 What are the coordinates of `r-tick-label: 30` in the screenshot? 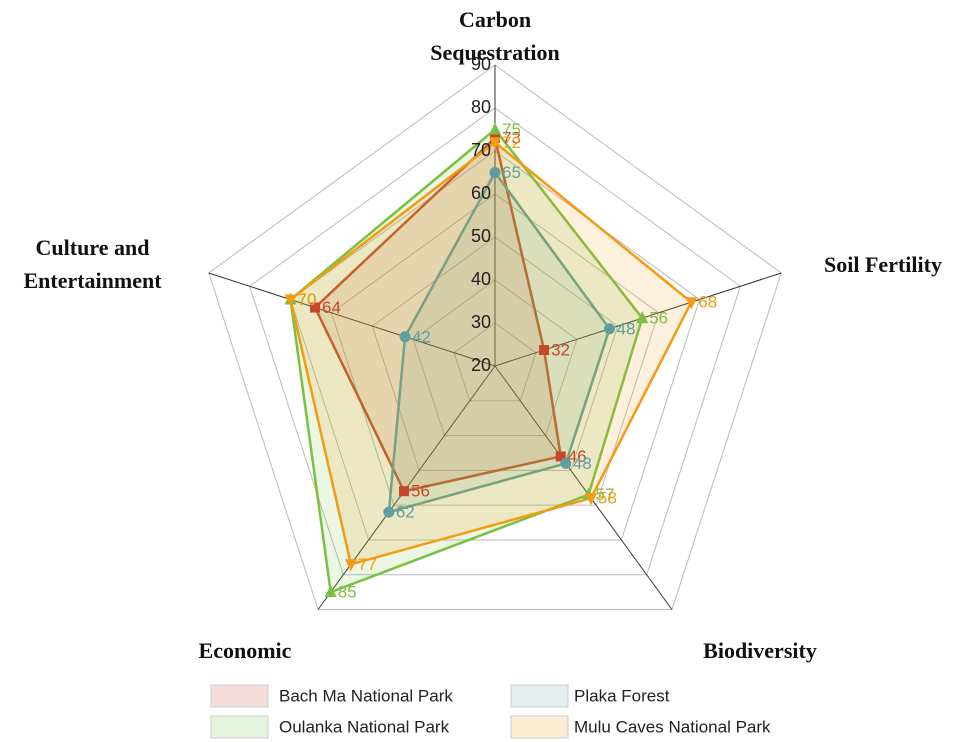 It's located at (481, 322).